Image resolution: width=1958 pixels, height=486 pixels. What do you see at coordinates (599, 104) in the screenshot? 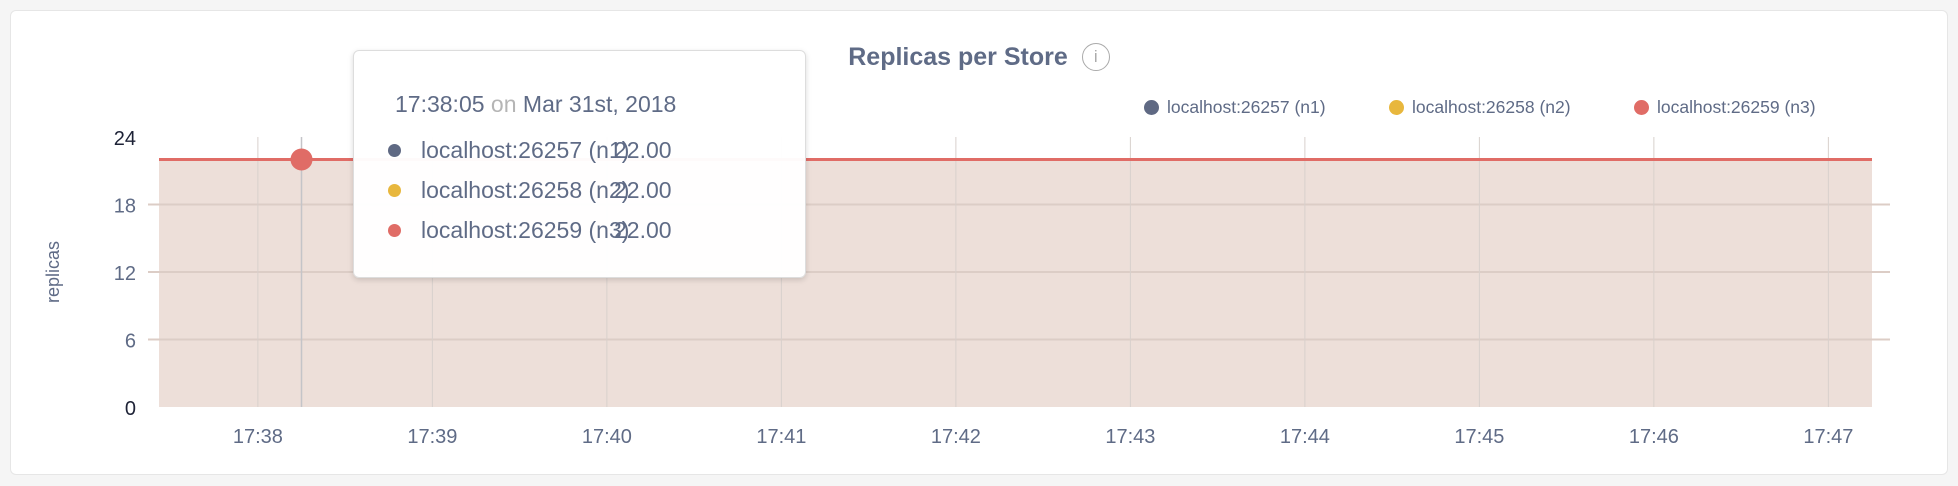
I see `tooltip-date: Mar 31st, 2018` at bounding box center [599, 104].